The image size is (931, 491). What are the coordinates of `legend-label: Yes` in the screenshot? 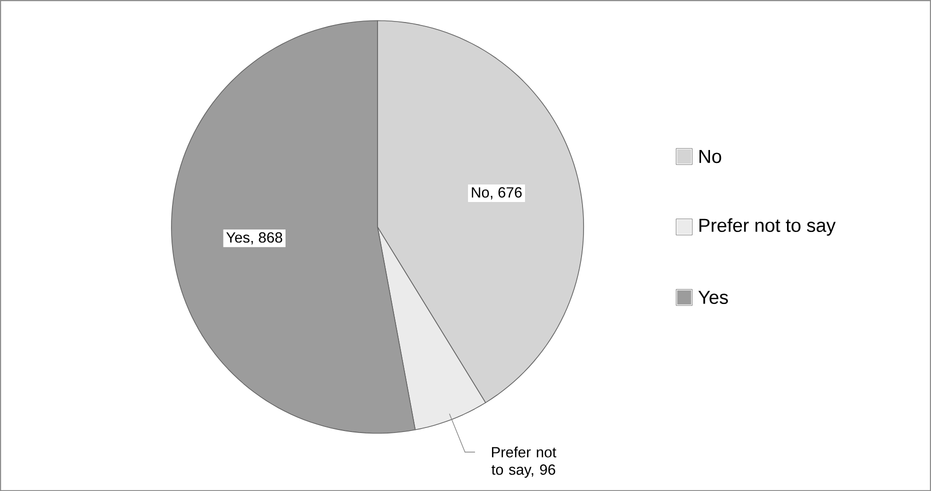 It's located at (713, 297).